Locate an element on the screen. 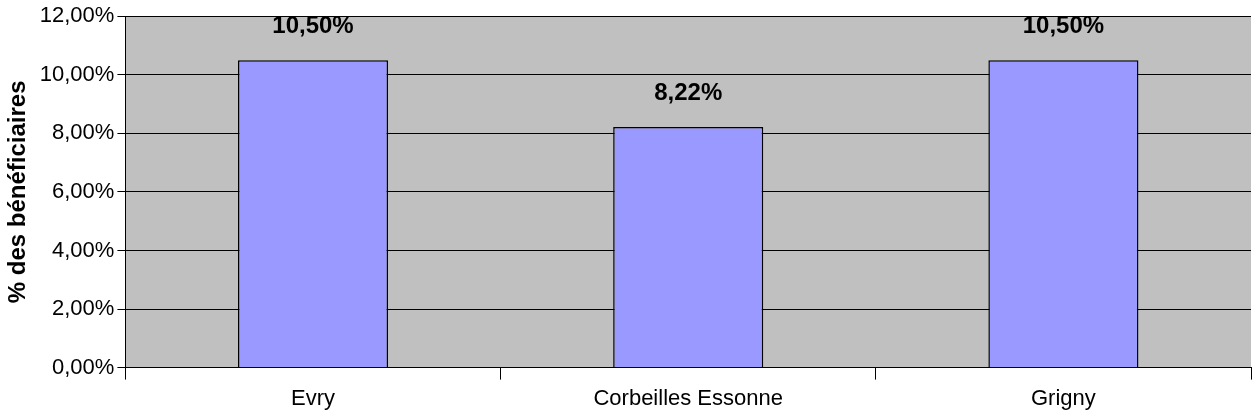 The image size is (1257, 418). y-tick-label: 6,00% is located at coordinates (83, 190).